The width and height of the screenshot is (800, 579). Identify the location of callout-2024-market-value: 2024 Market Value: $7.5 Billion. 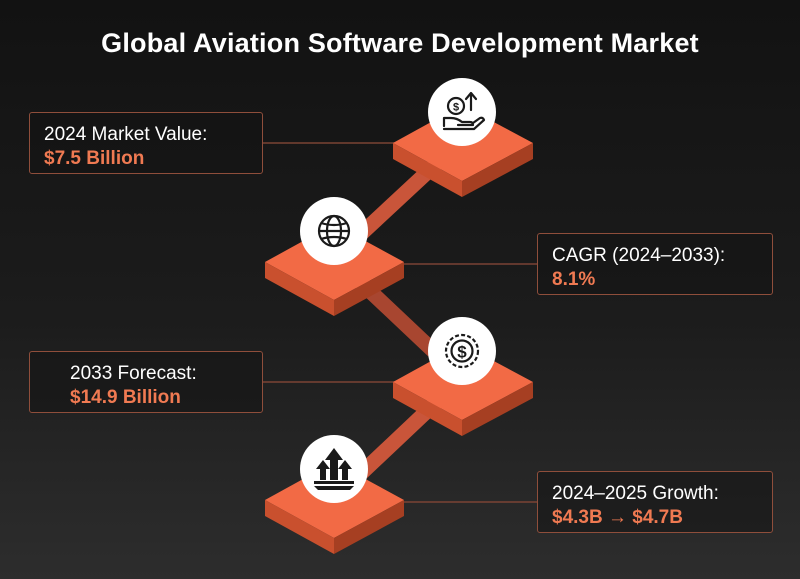
(146, 143).